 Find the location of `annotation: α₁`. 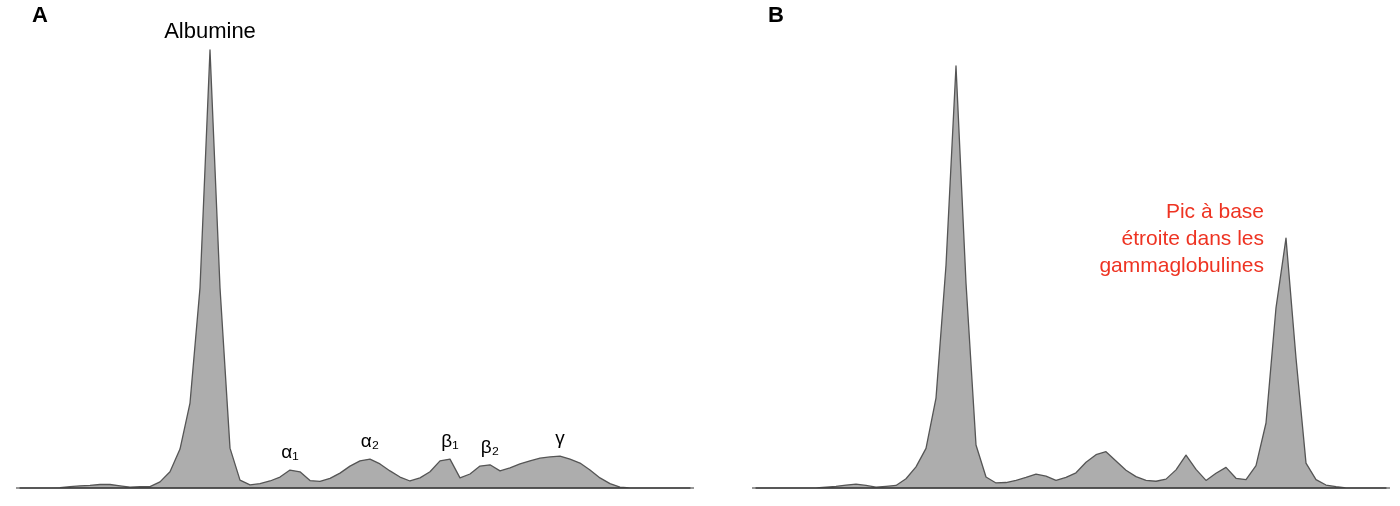

annotation: α₁ is located at coordinates (290, 452).